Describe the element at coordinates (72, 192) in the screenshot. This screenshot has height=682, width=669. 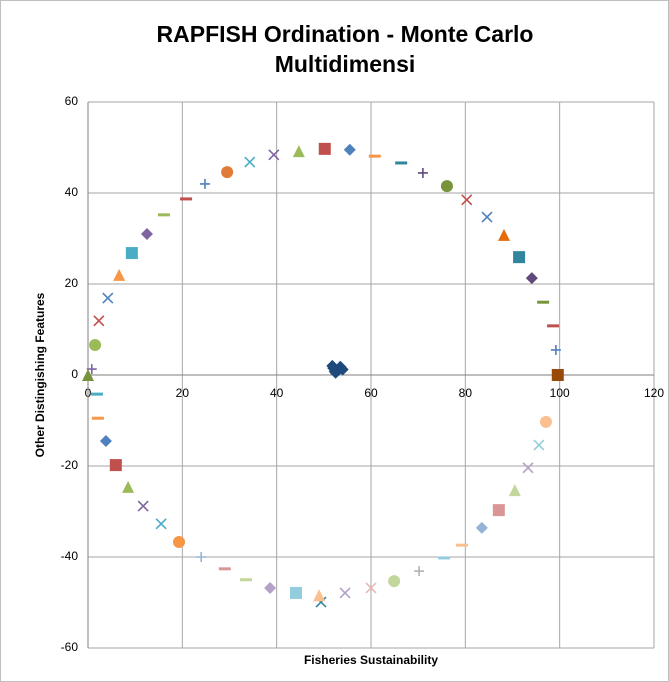
I see `y-tick-label: 40` at that location.